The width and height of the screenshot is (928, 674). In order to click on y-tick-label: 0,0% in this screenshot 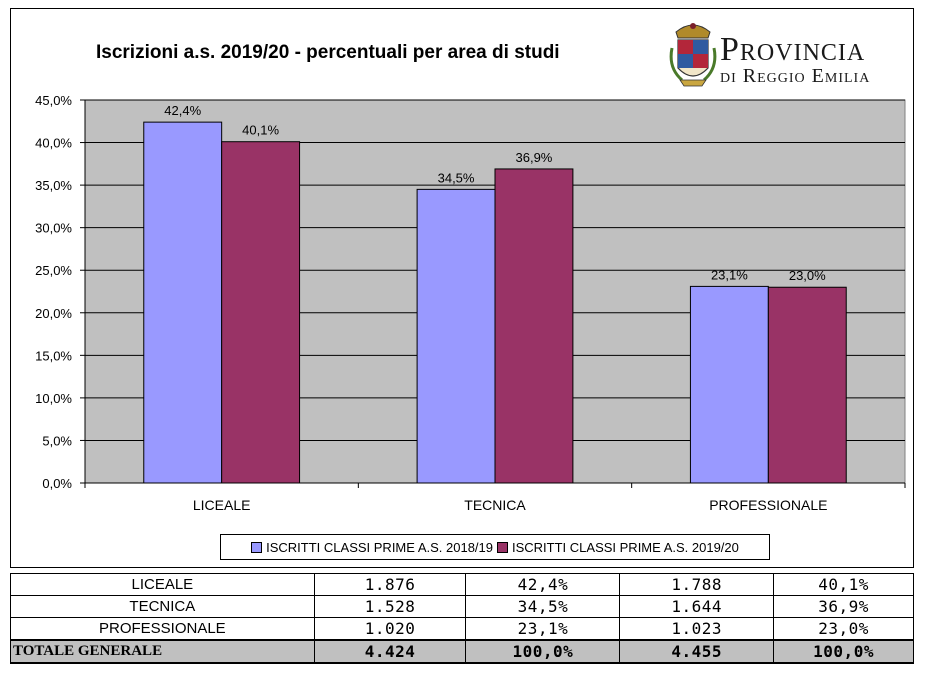, I will do `click(57, 483)`.